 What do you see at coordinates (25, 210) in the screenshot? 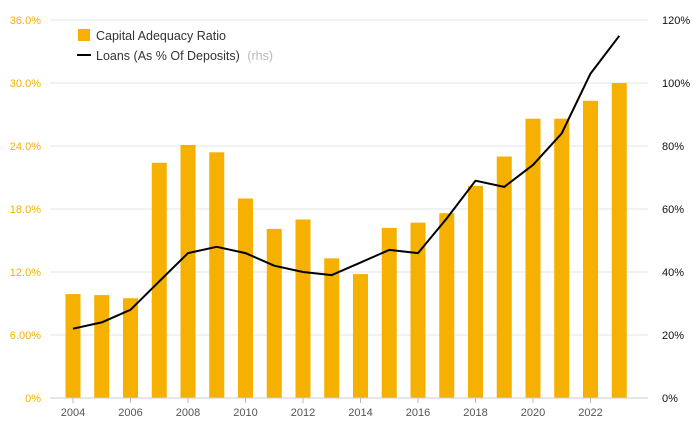
I see `y-left-tick-label: 18.0%` at bounding box center [25, 210].